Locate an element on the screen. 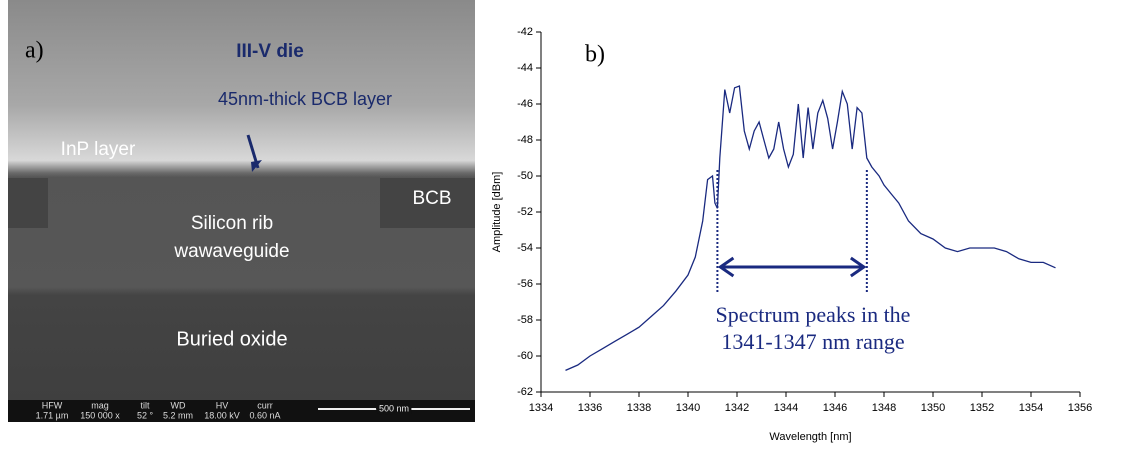 The height and width of the screenshot is (451, 1131). x-tick-label: 1348 is located at coordinates (884, 408).